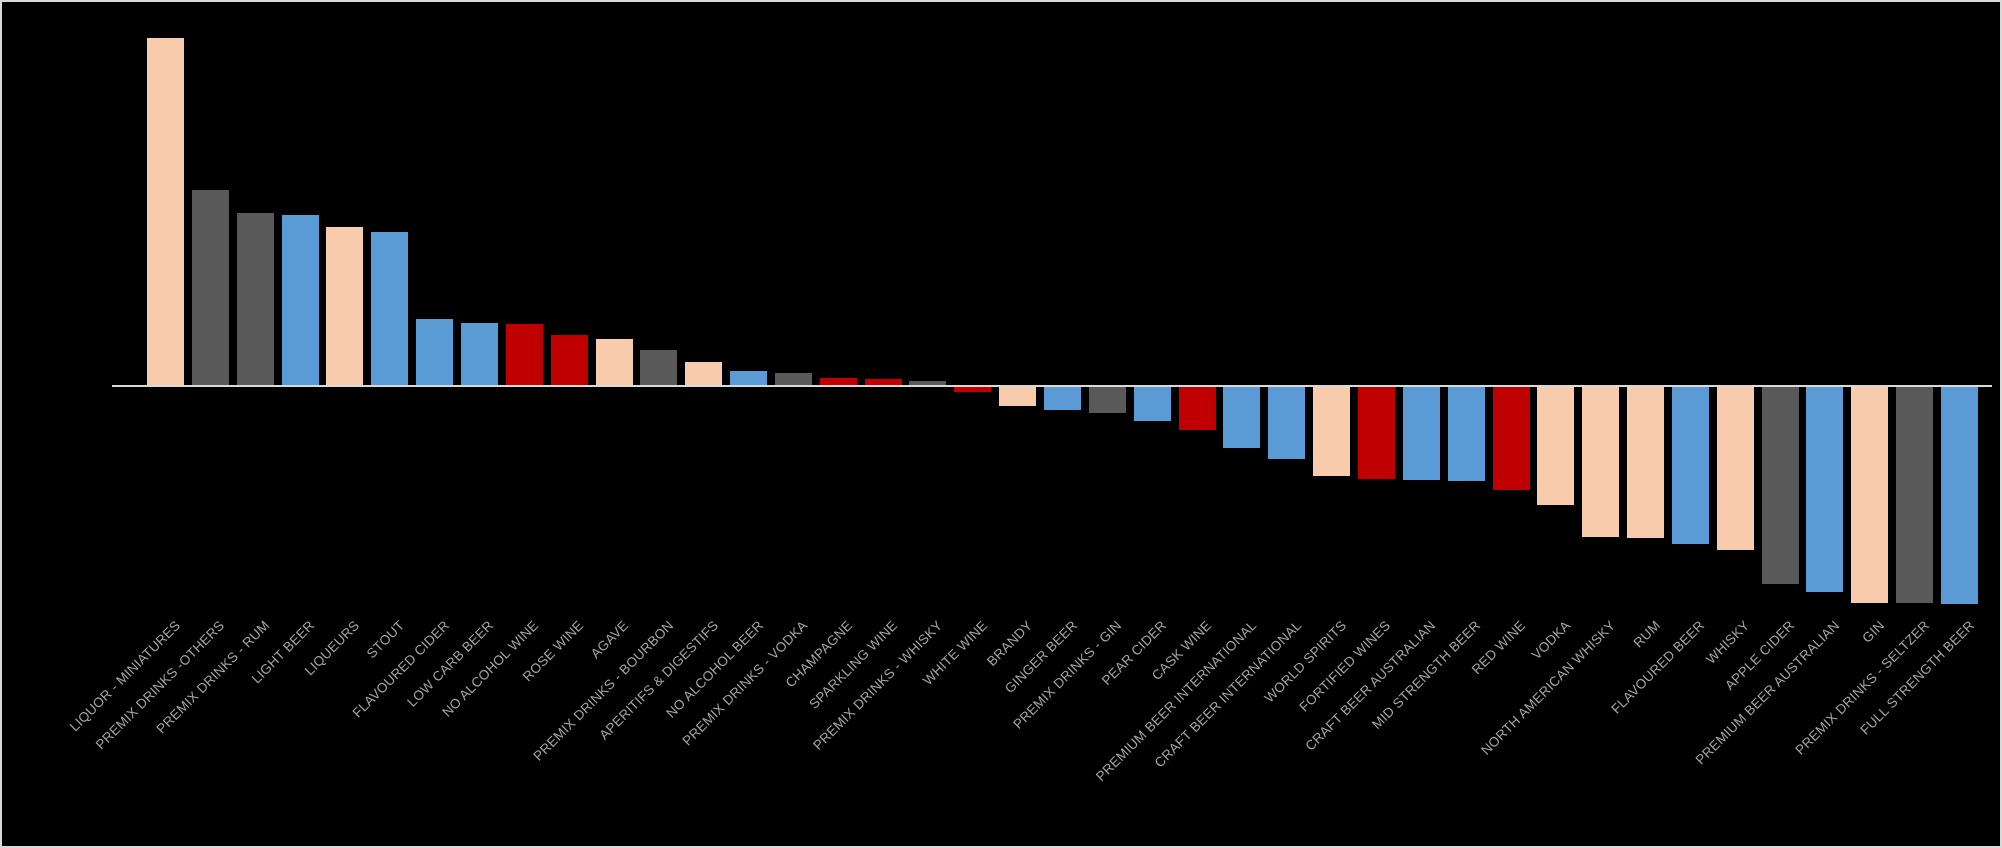  I want to click on bar-premium-beer-australian, so click(1825, 489).